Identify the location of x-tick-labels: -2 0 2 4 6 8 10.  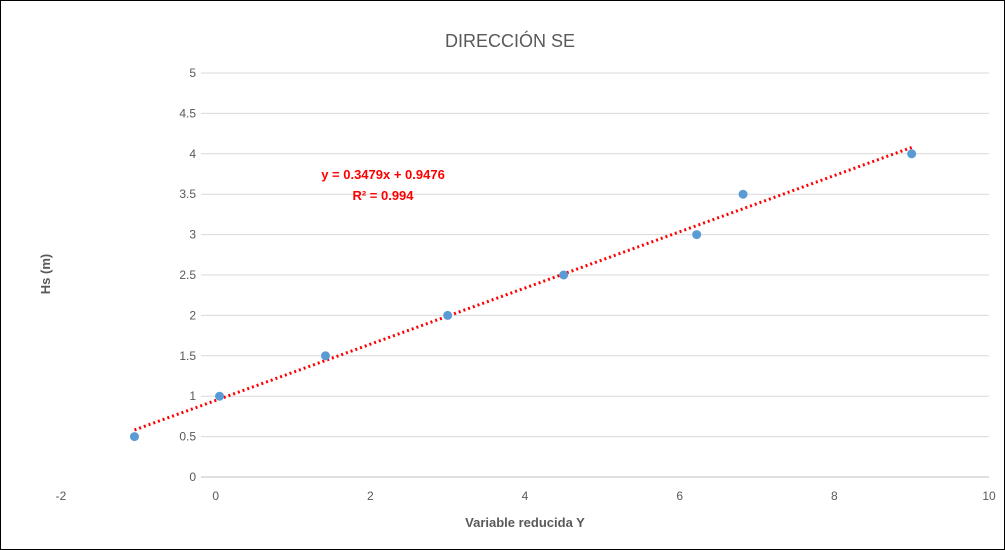
(526, 496).